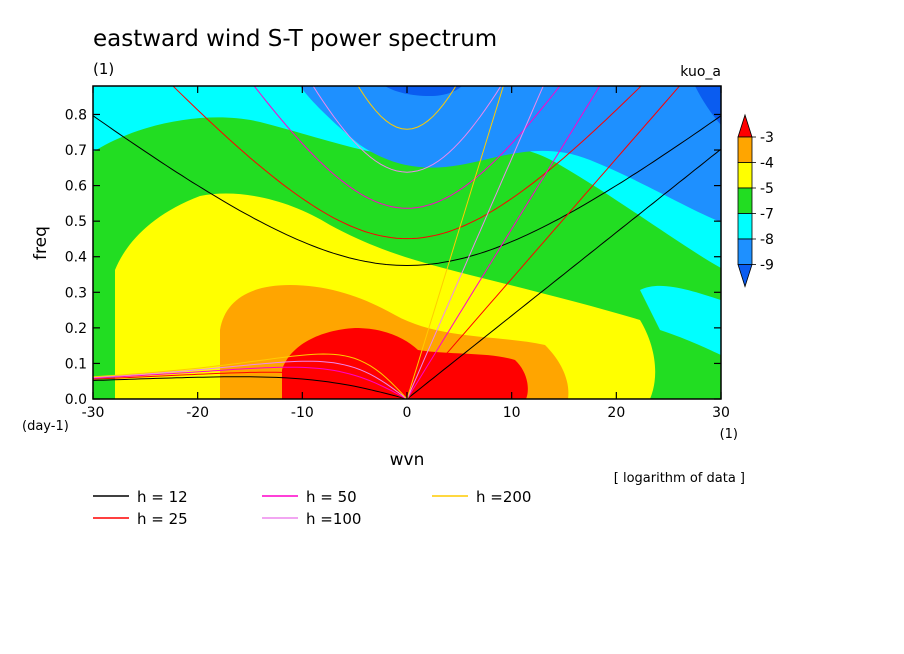 Image resolution: width=904 pixels, height=654 pixels. Describe the element at coordinates (76, 364) in the screenshot. I see `y-tick-label: 0.1` at that location.